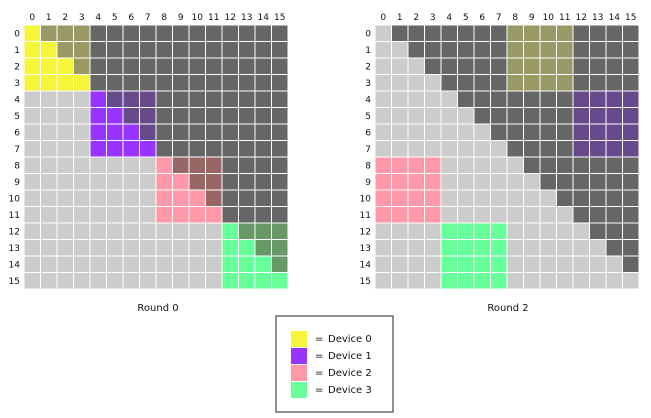 The image size is (651, 418). What do you see at coordinates (299, 390) in the screenshot?
I see `legend-swatch` at bounding box center [299, 390].